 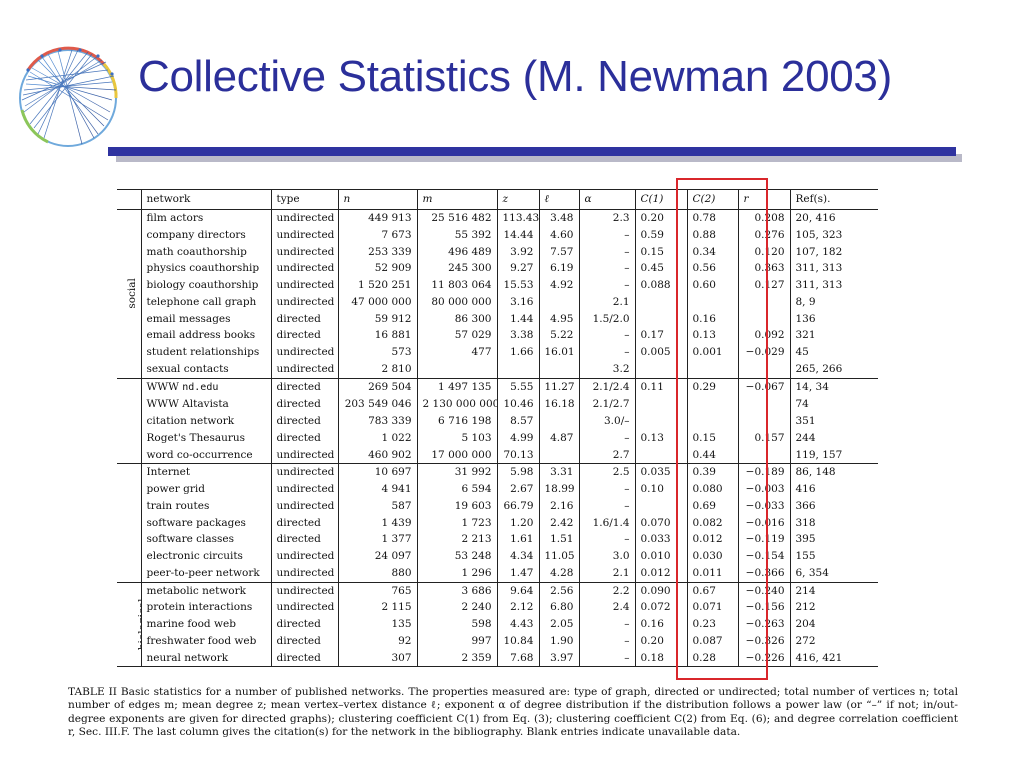 I want to click on cell-c2: 0.011, so click(x=713, y=573).